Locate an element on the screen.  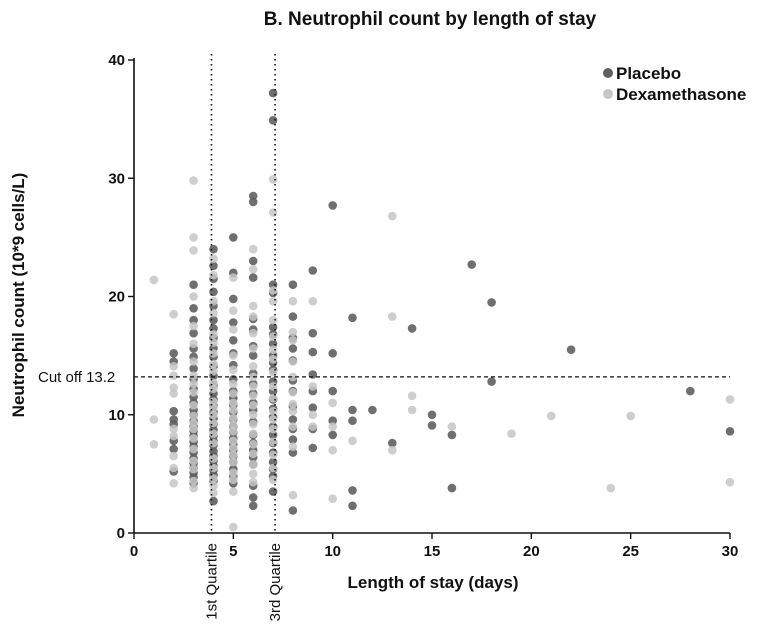
y-axis-label: Neutrophil count (10*9 cells/L) is located at coordinates (18, 295).